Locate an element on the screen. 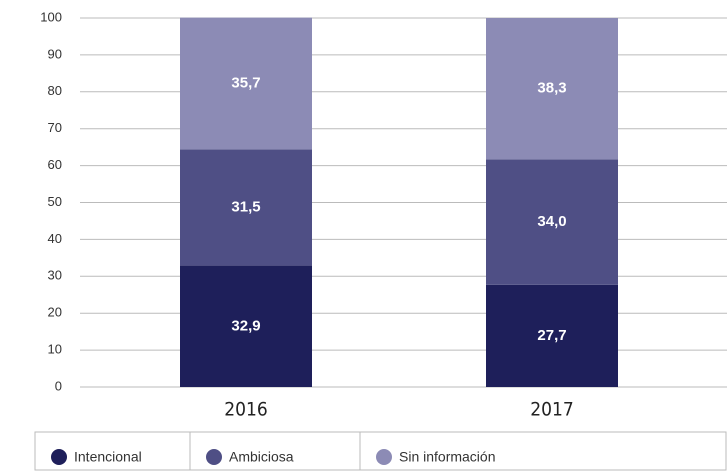 This screenshot has height=471, width=727. x-tick-label: 2017 is located at coordinates (552, 410).